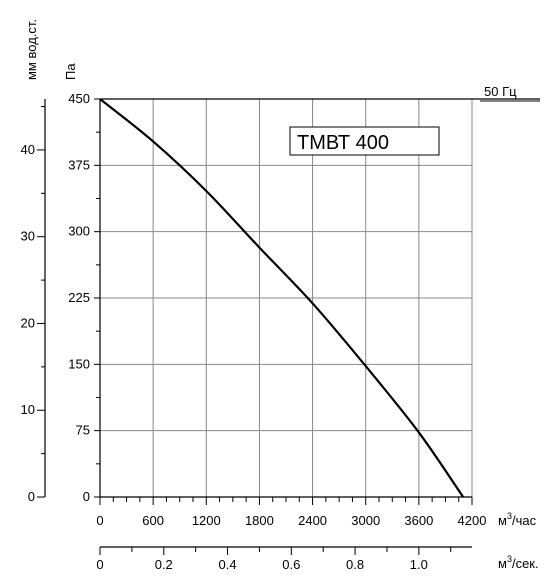  Describe the element at coordinates (518, 562) in the screenshot. I see `x-m3s-axis-title: м3/сек.` at that location.